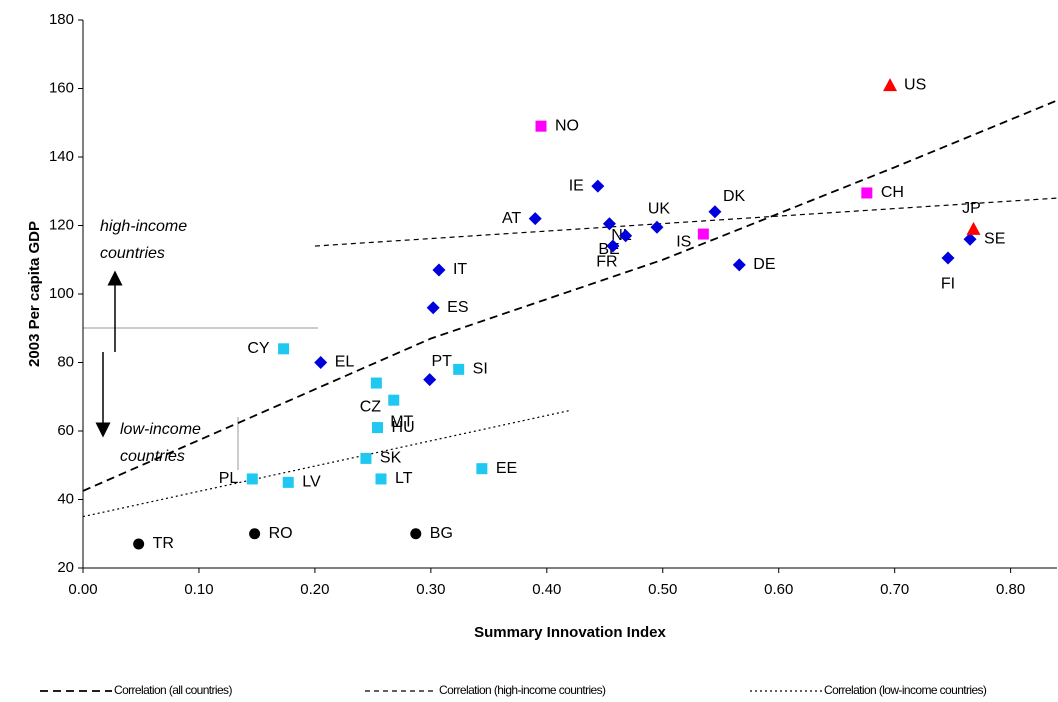 The image size is (1058, 702). What do you see at coordinates (281, 533) in the screenshot?
I see `point-label: RO` at bounding box center [281, 533].